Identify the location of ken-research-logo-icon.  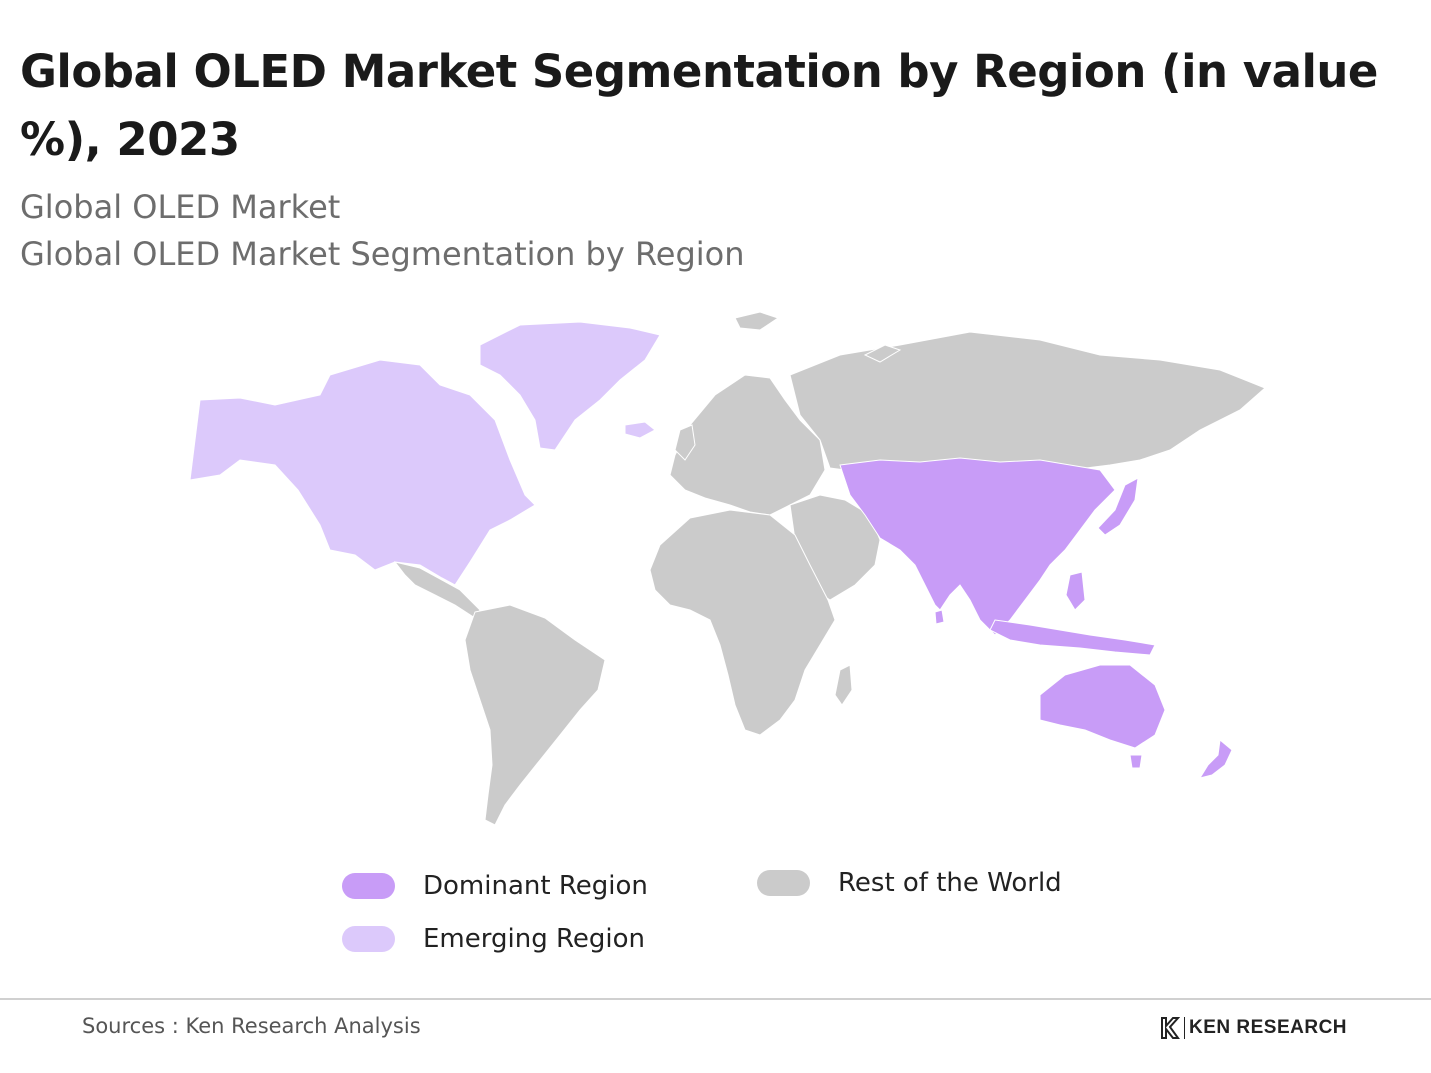
(1170, 1028).